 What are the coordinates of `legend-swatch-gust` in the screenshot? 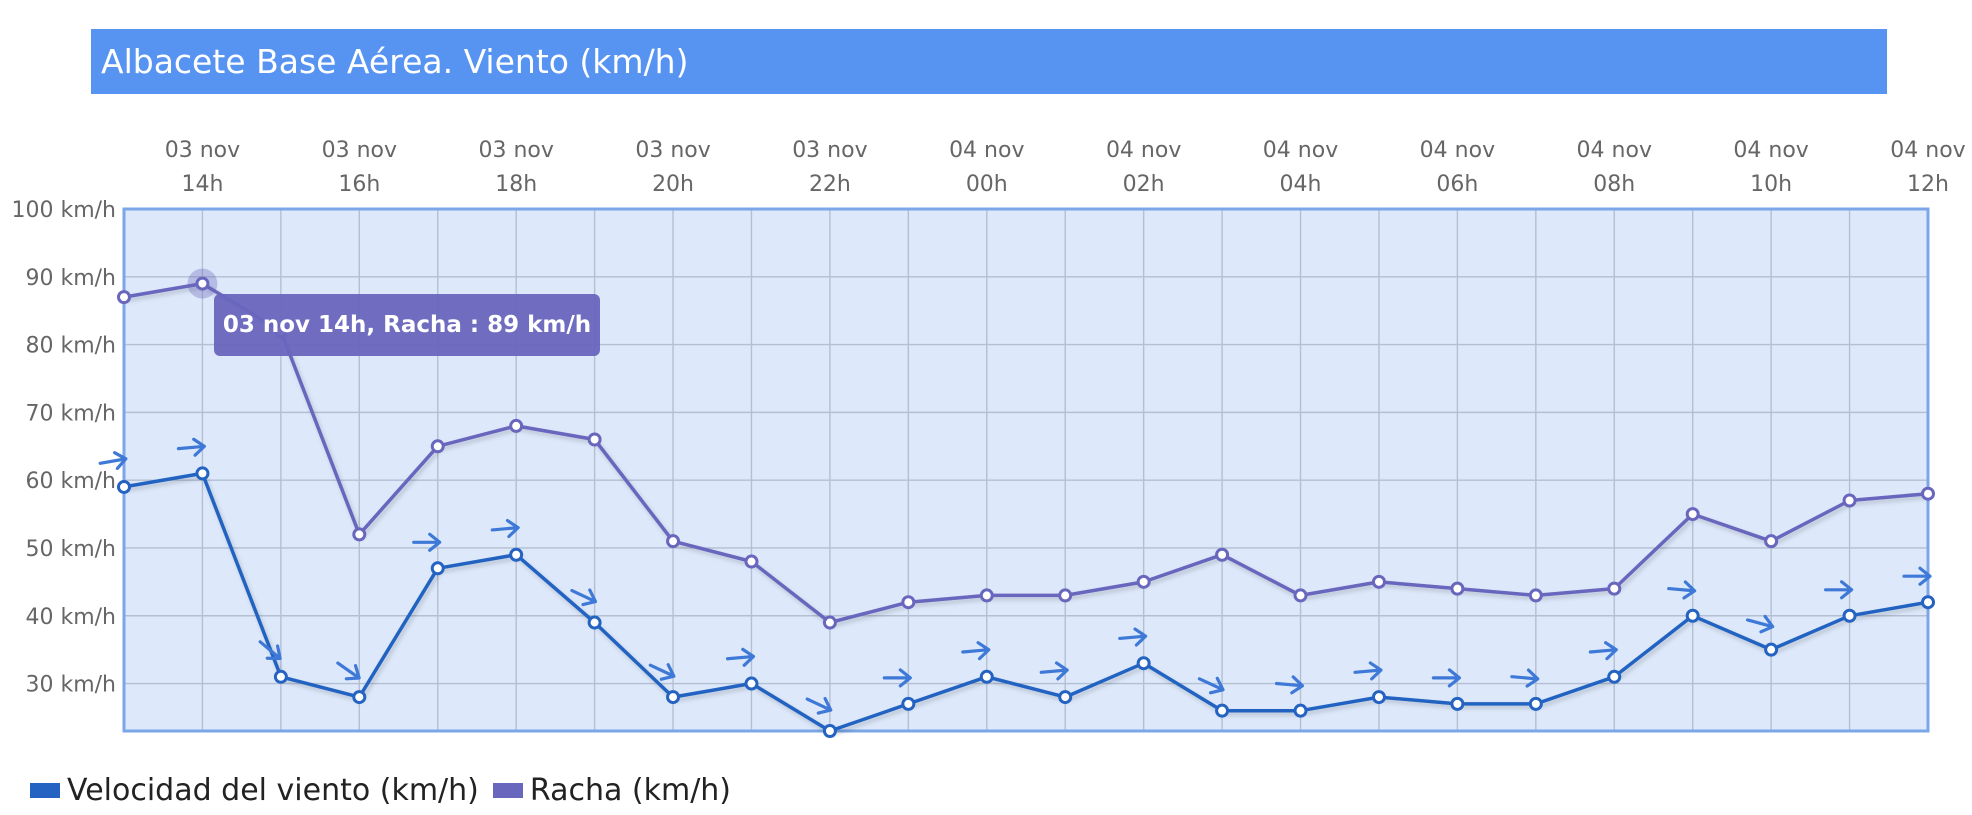 It's located at (507, 790).